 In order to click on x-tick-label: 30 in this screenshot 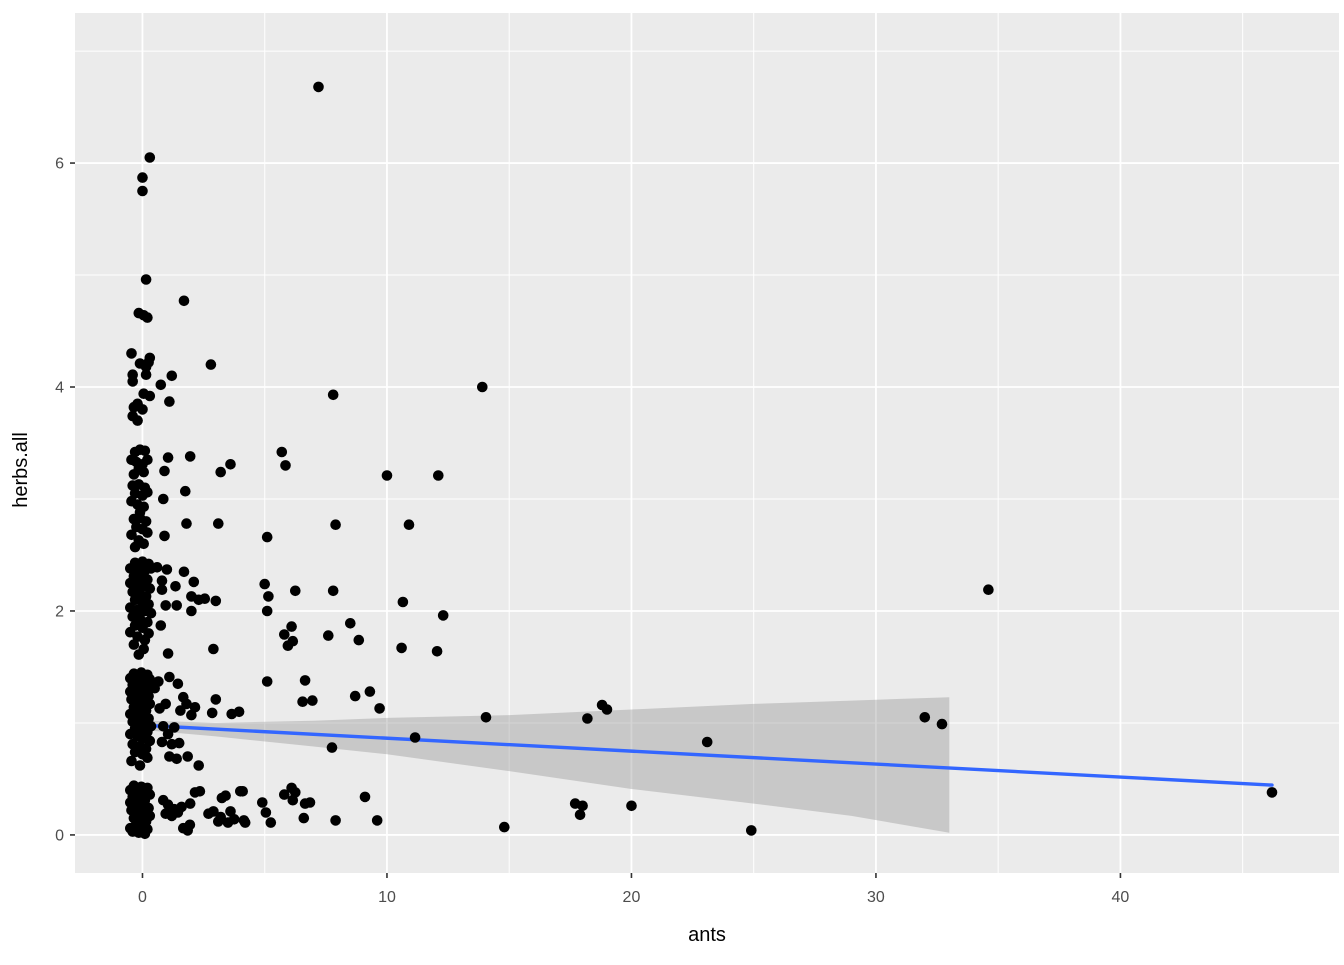, I will do `click(876, 897)`.